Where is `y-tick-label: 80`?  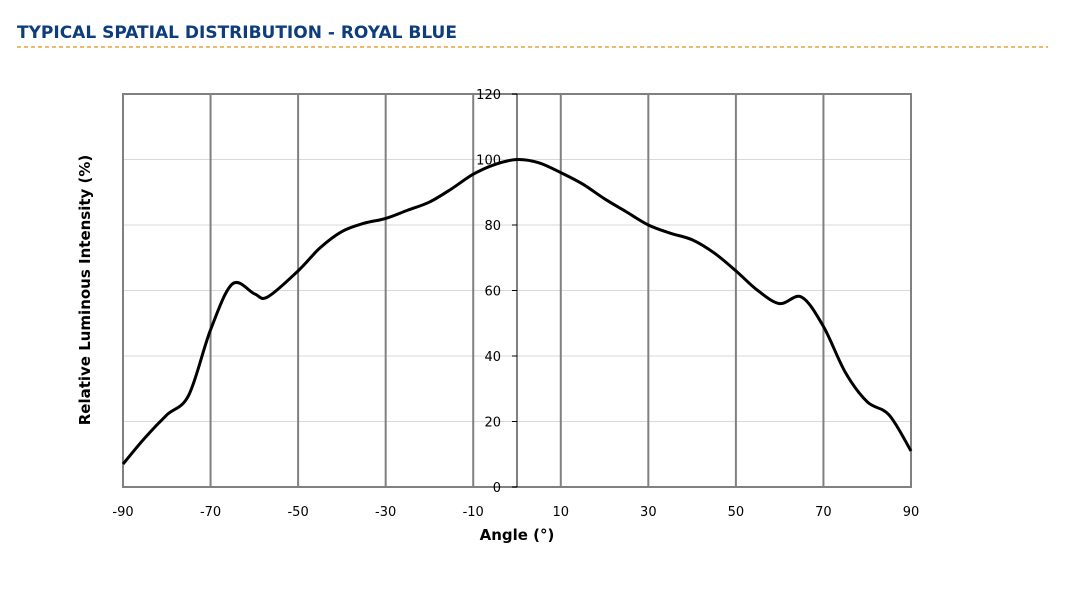
y-tick-label: 80 is located at coordinates (492, 226).